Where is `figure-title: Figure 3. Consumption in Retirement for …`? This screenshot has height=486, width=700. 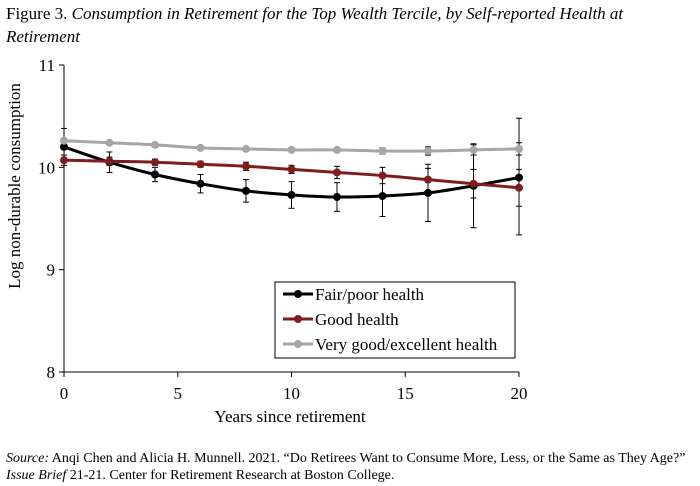 figure-title: Figure 3. Consumption in Retirement for … is located at coordinates (351, 25).